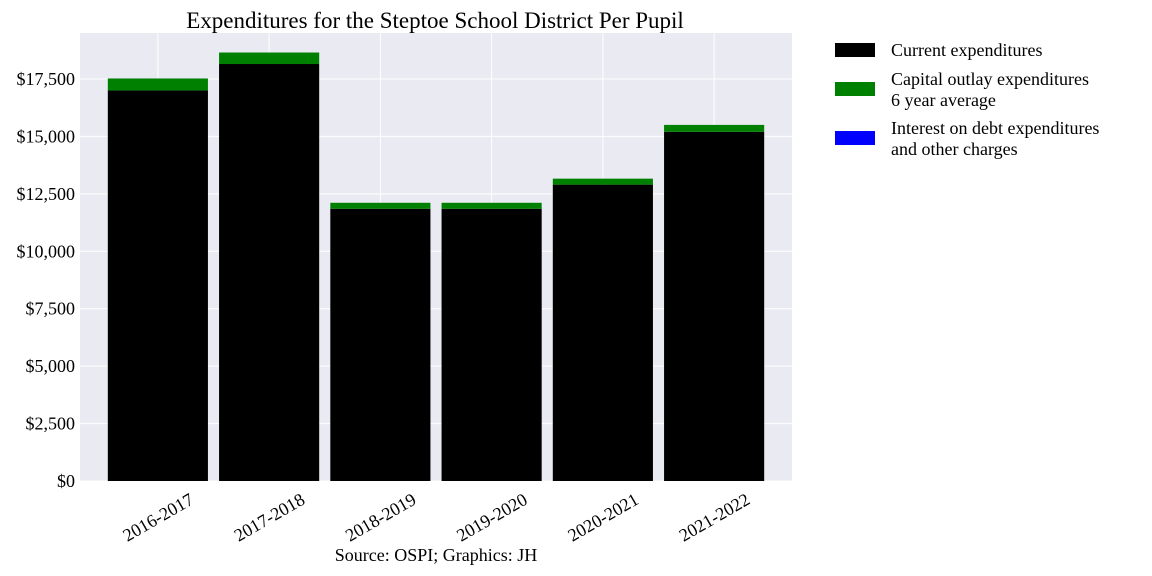  What do you see at coordinates (46, 251) in the screenshot?
I see `y-tick-label: $10,000` at bounding box center [46, 251].